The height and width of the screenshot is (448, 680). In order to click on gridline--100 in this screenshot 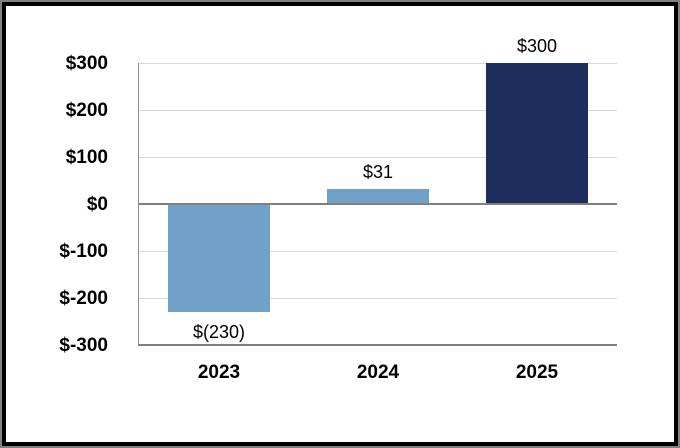, I will do `click(378, 251)`.